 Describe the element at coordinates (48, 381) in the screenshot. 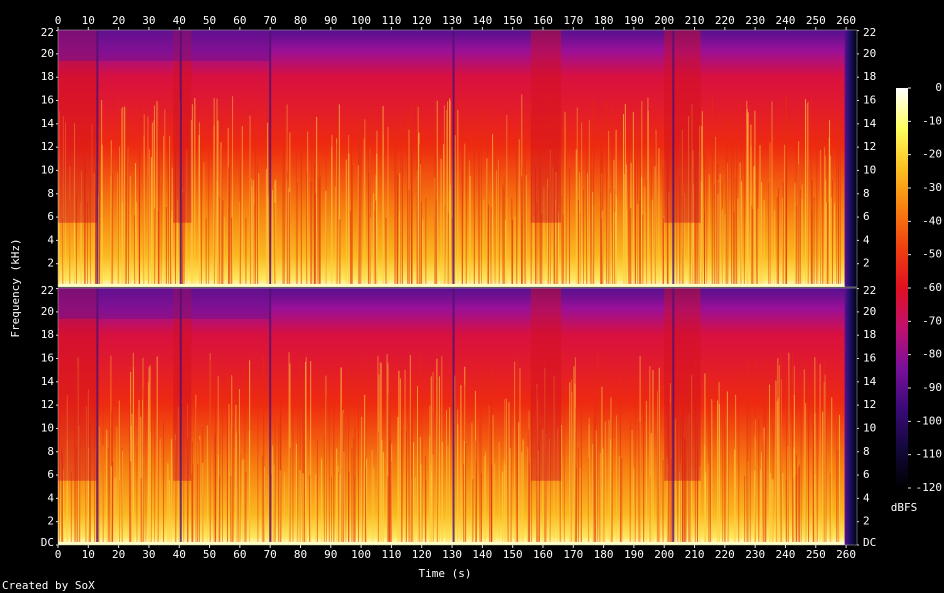

I see `y-tick-label: 14` at that location.